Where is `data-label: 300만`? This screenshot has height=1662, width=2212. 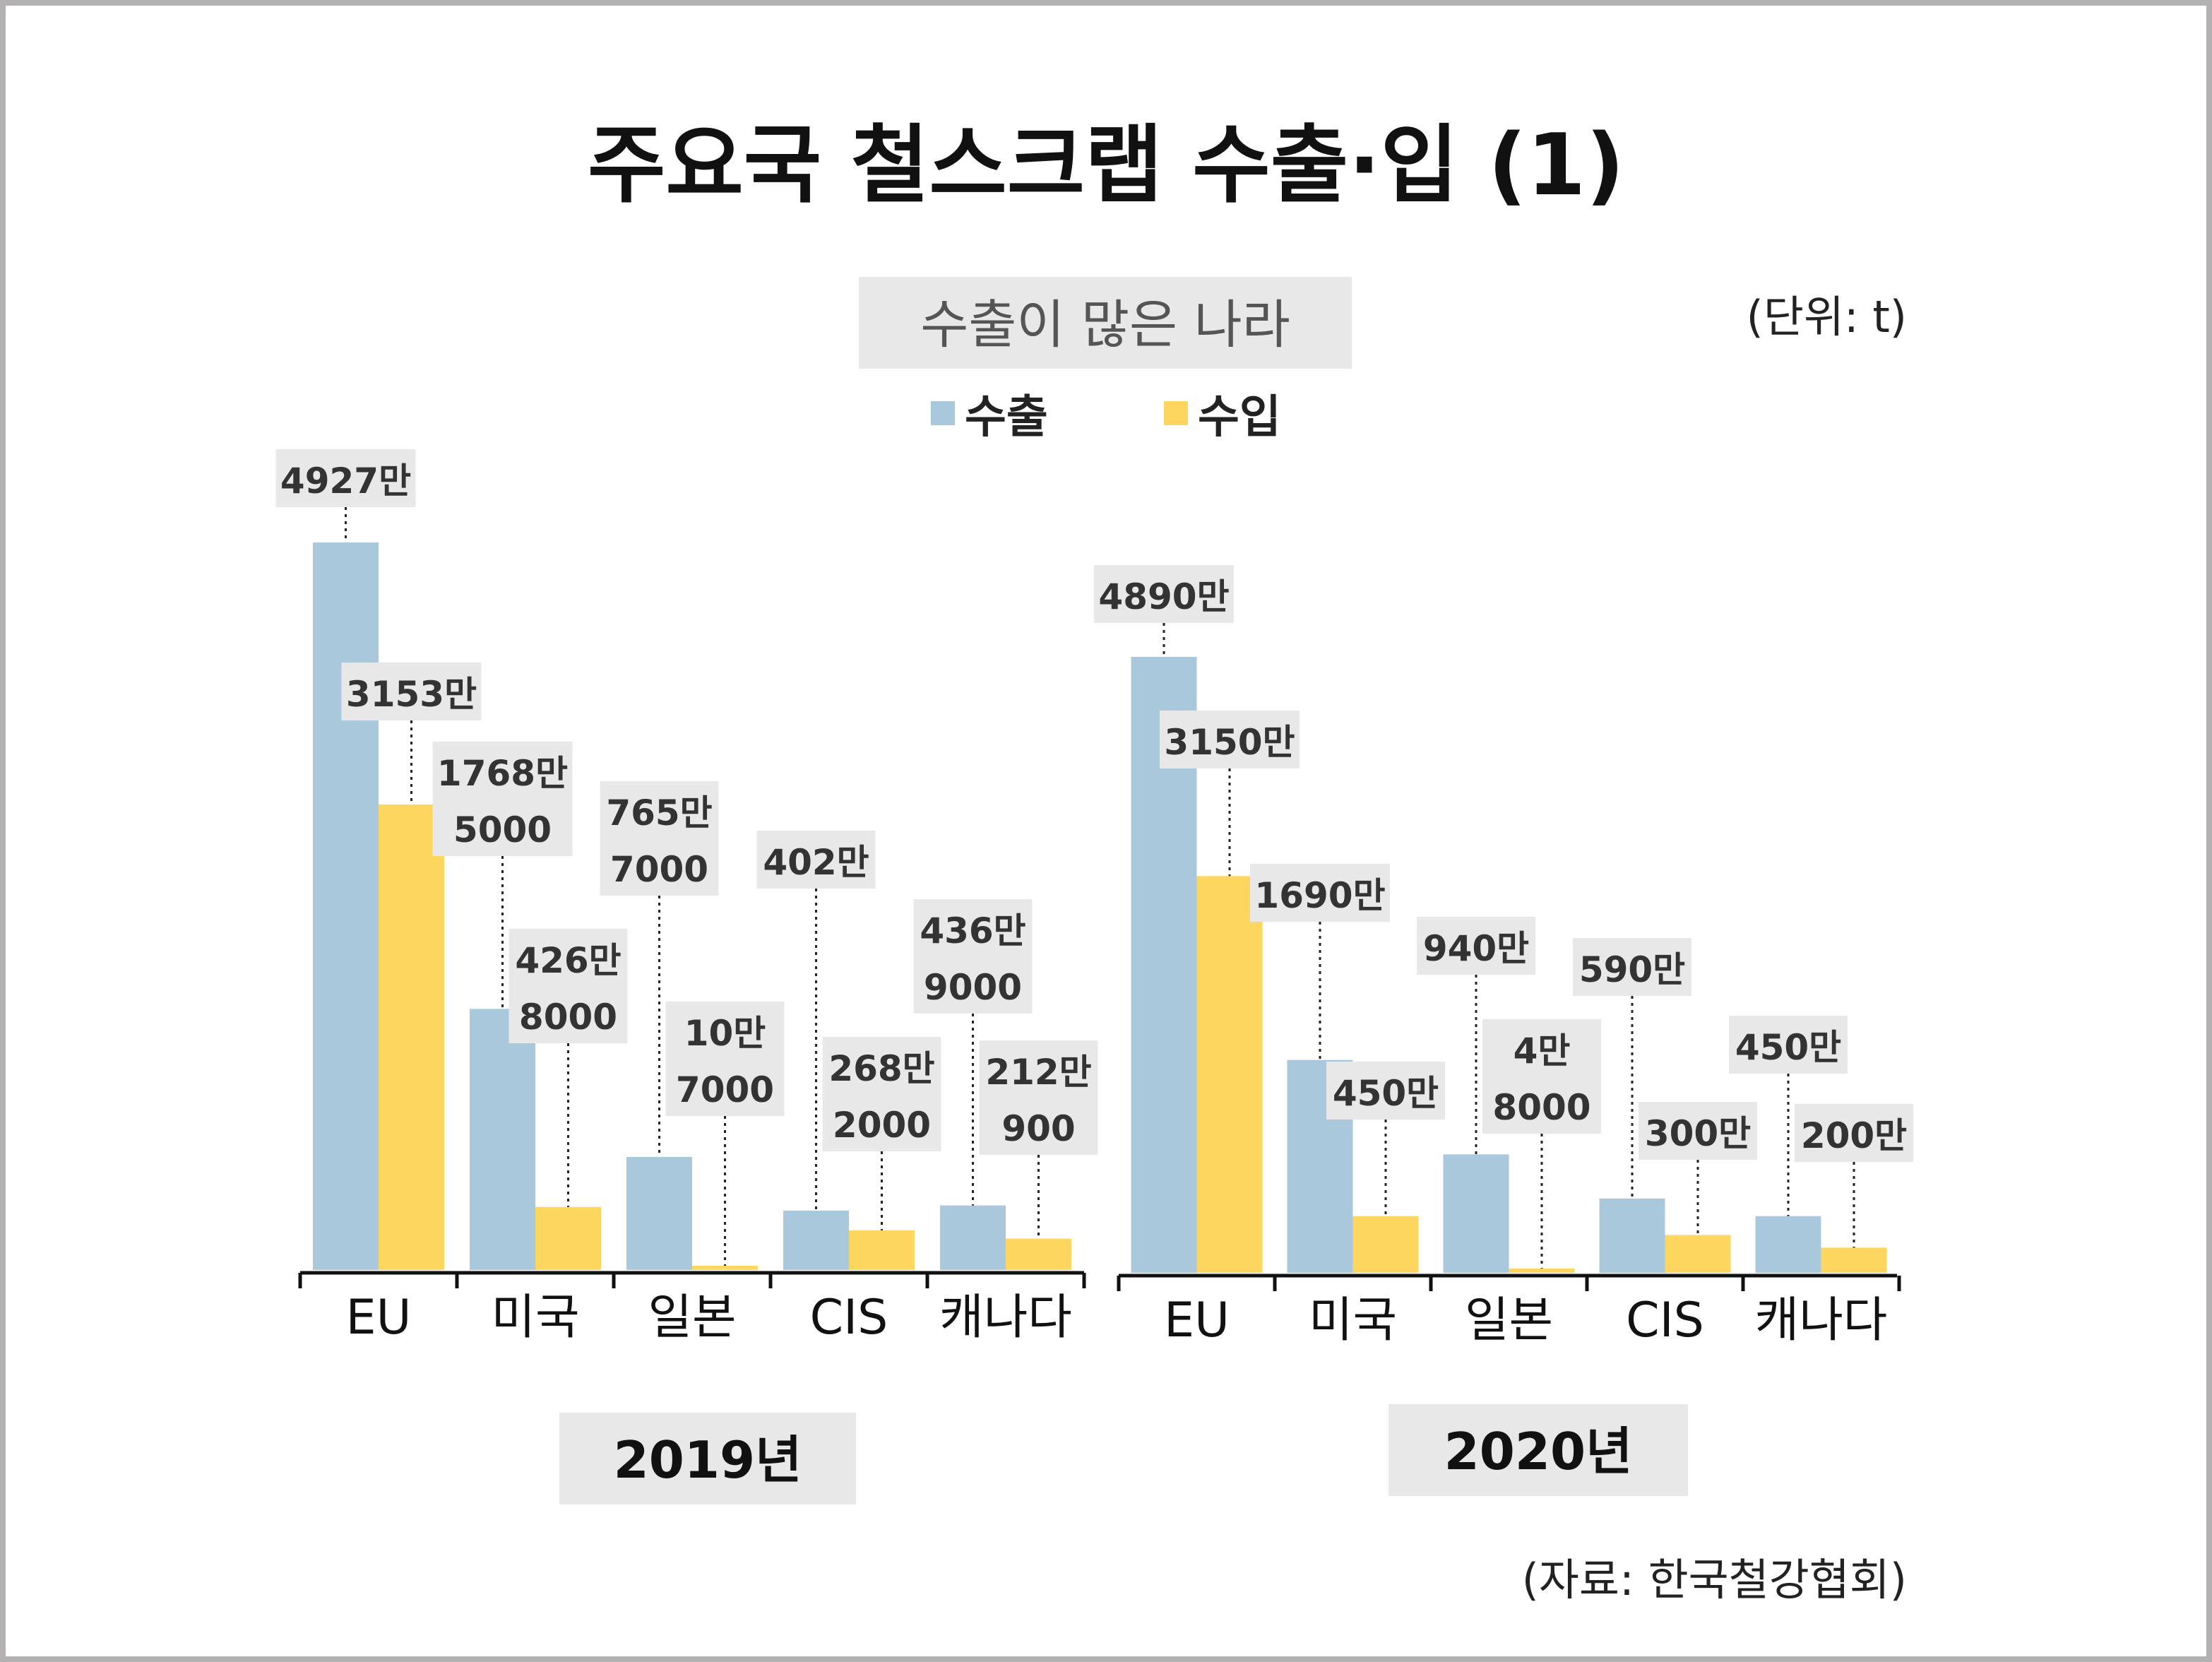 data-label: 300만 is located at coordinates (1698, 1134).